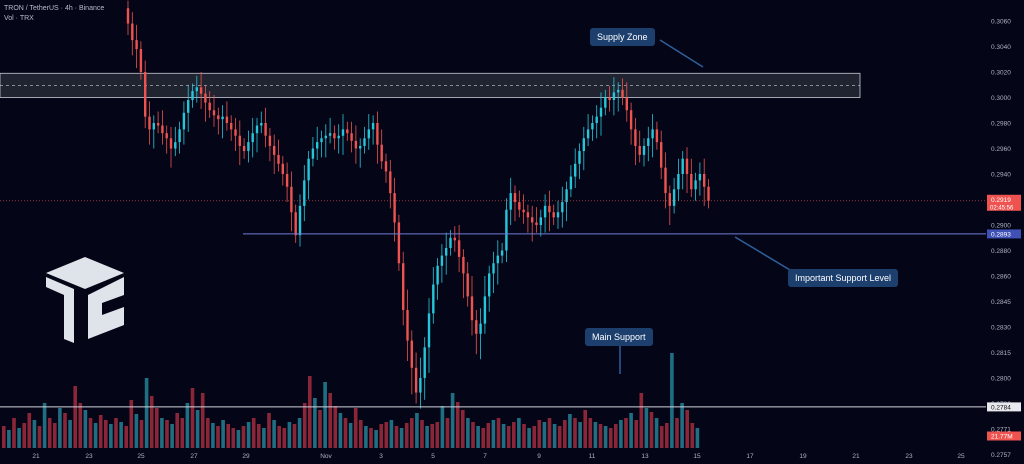 The height and width of the screenshot is (464, 1024). I want to click on y-tick-label: 0.3060, so click(1001, 22).